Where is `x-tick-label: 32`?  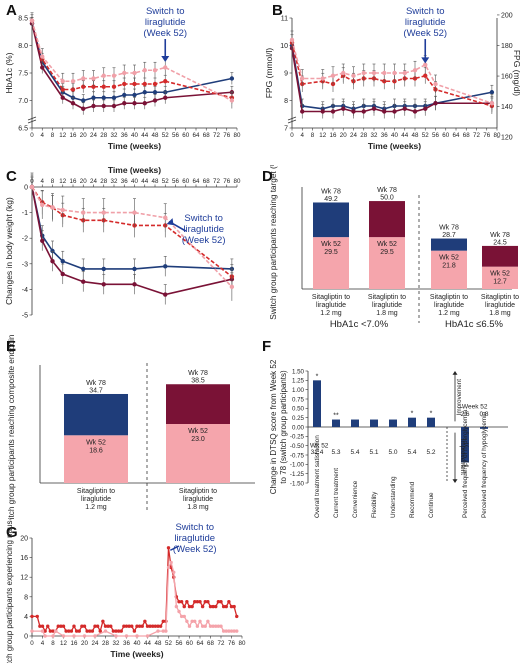
x-tick-label: 32 is located at coordinates (116, 643).